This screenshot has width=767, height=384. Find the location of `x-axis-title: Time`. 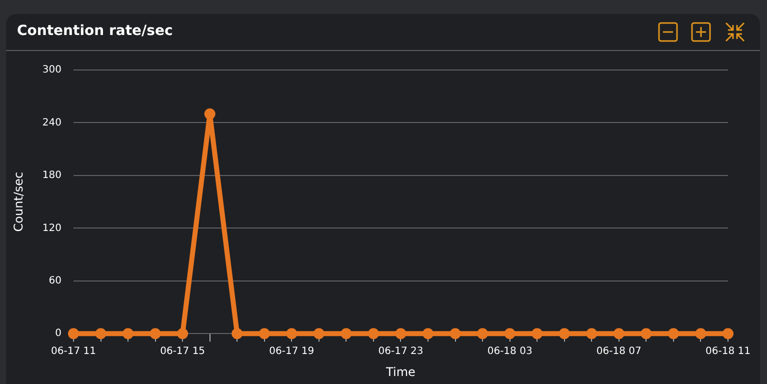

x-axis-title: Time is located at coordinates (400, 371).